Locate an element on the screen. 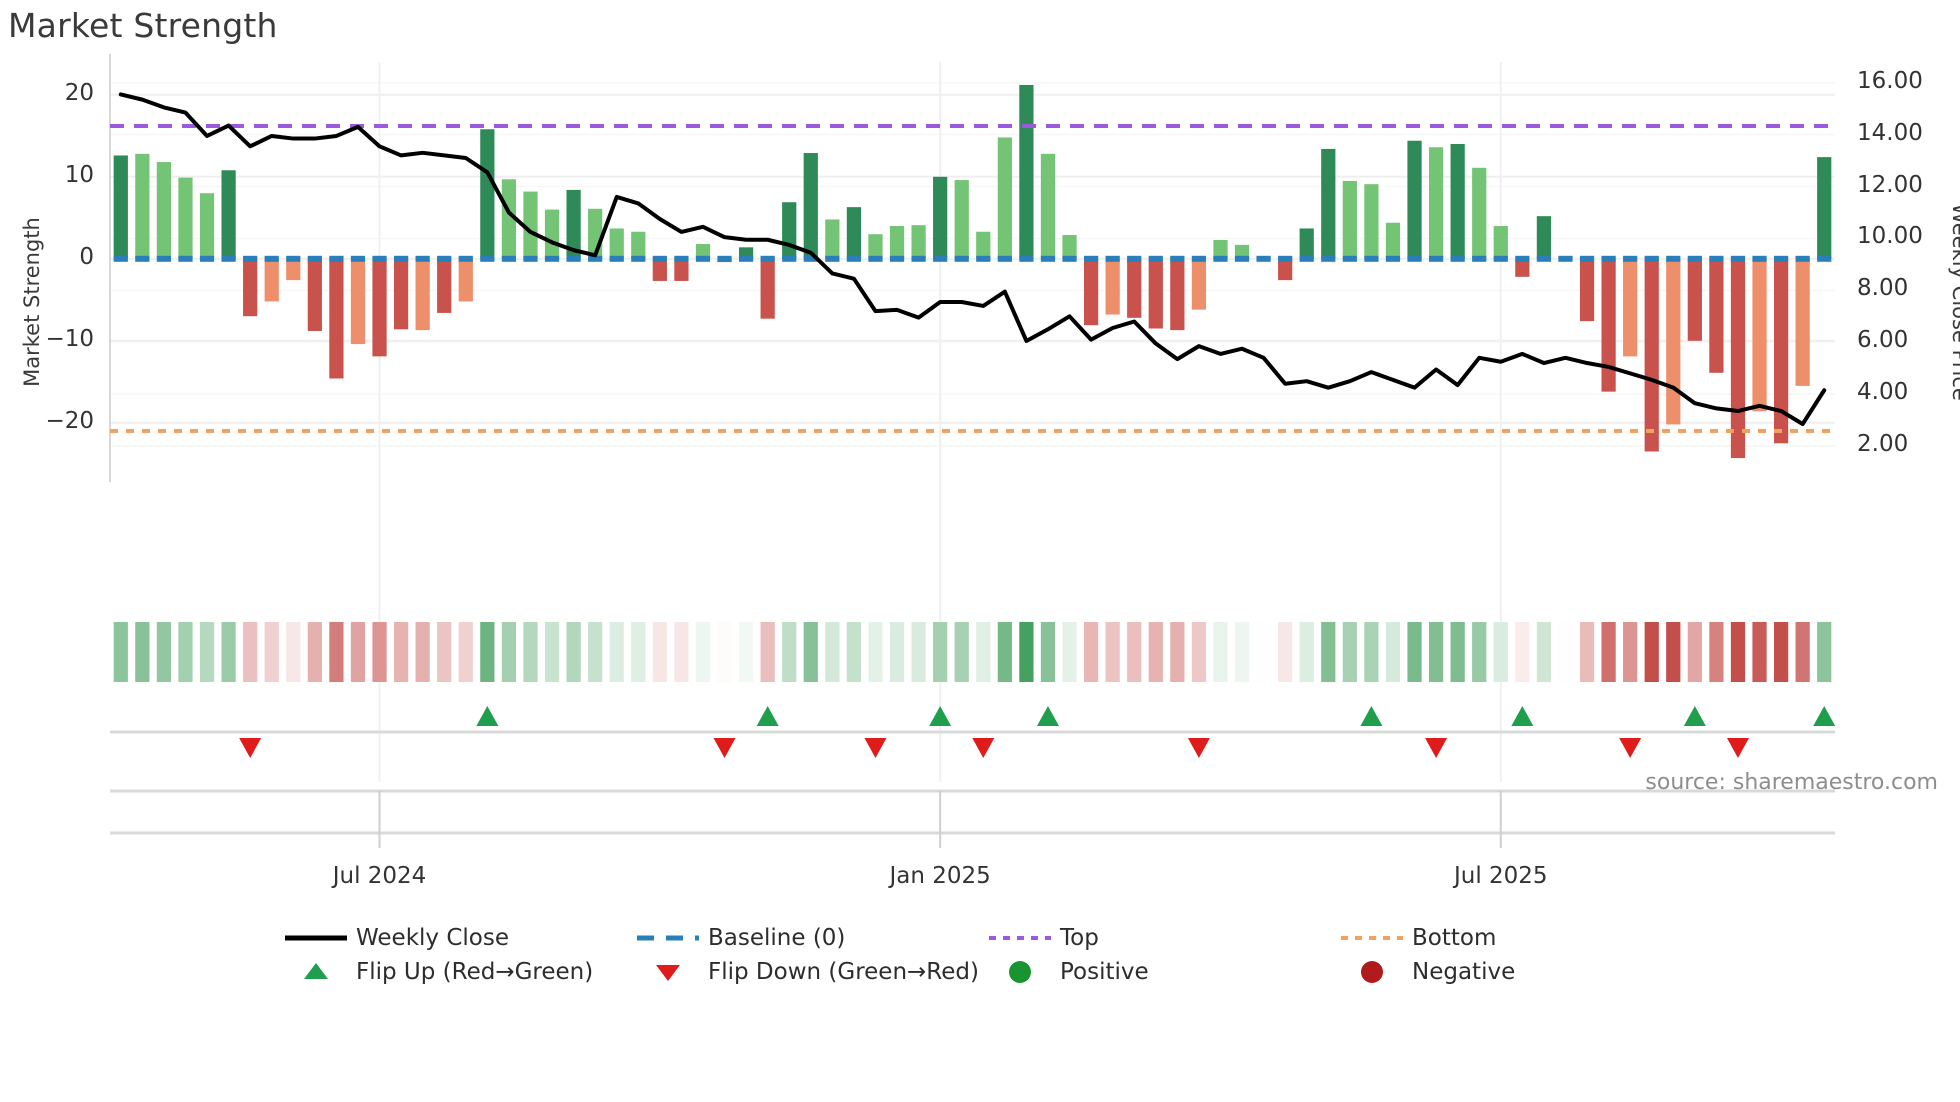 The width and height of the screenshot is (1960, 1102). legend-item: Baseline (0) is located at coordinates (804, 938).